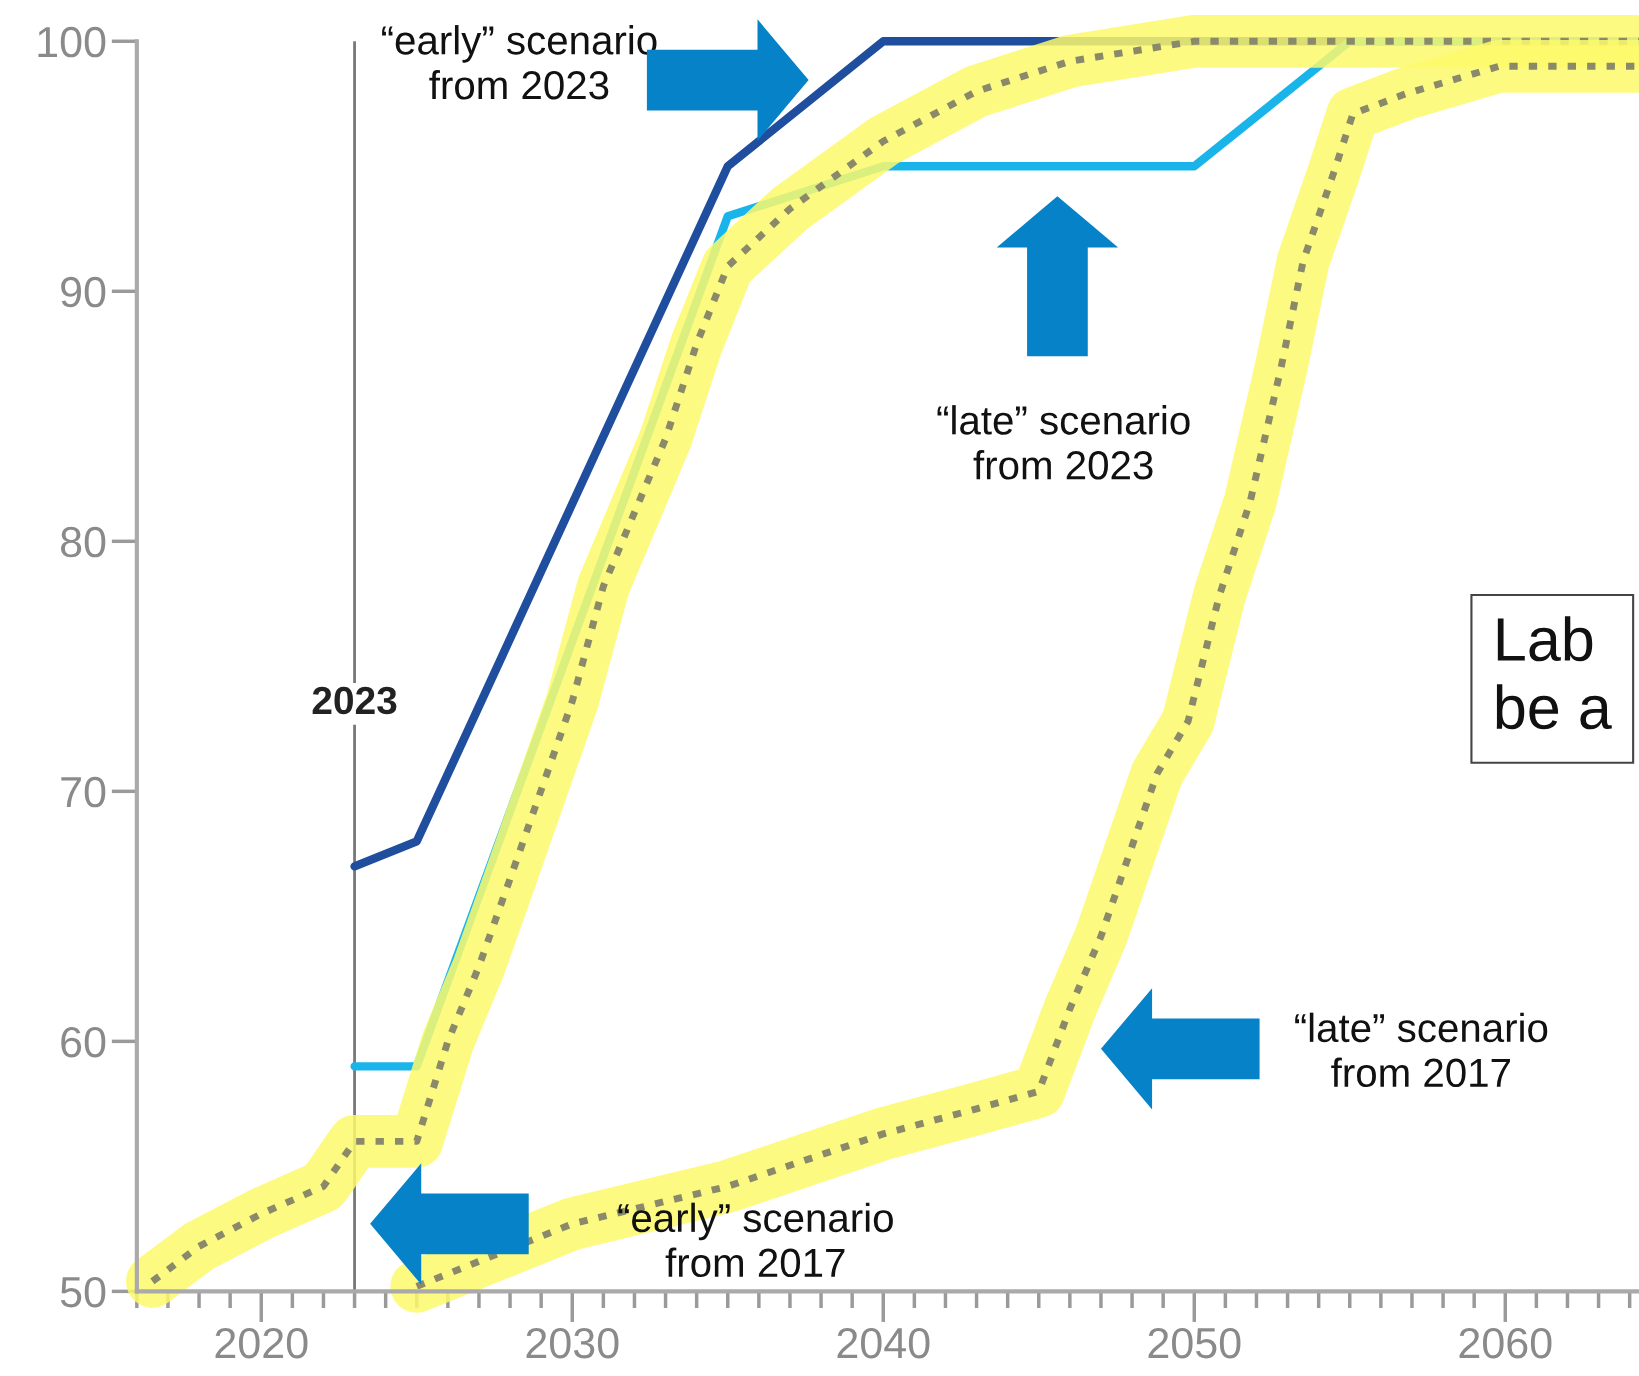 The image size is (1639, 1376). Describe the element at coordinates (755, 1240) in the screenshot. I see `annotation: “early” scenario from 2017` at that location.